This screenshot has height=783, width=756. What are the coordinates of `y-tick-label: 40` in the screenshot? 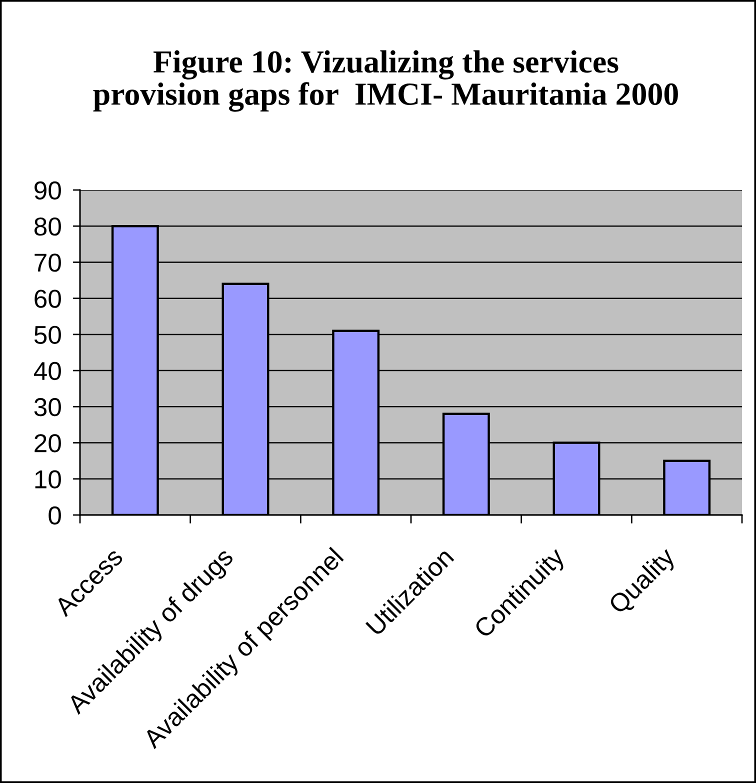 It's located at (47, 371).